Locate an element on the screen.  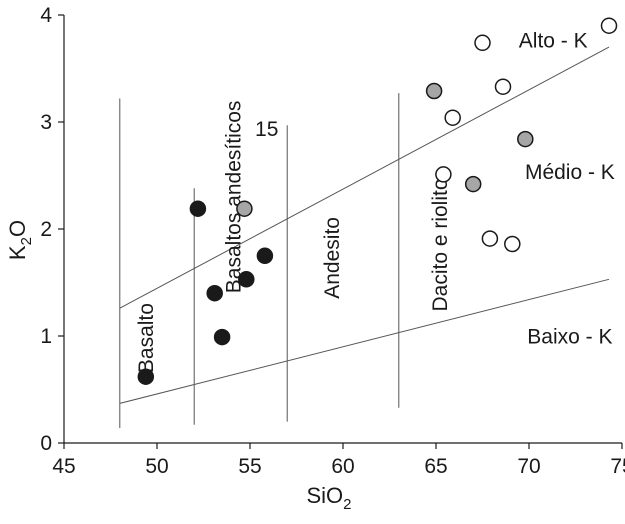
x-tick-label: 55 is located at coordinates (249, 466).